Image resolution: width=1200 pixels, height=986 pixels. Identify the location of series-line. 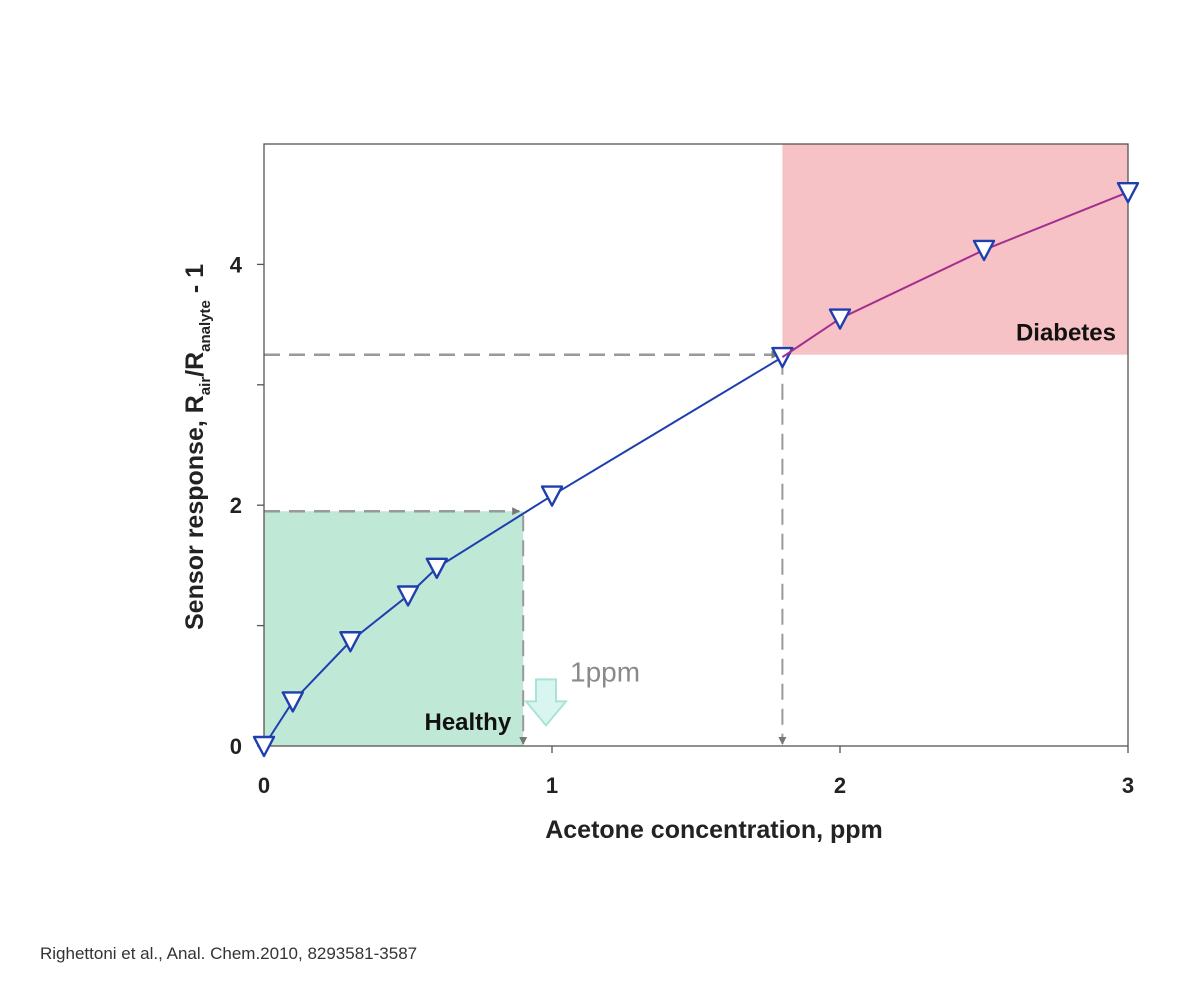
(955, 274).